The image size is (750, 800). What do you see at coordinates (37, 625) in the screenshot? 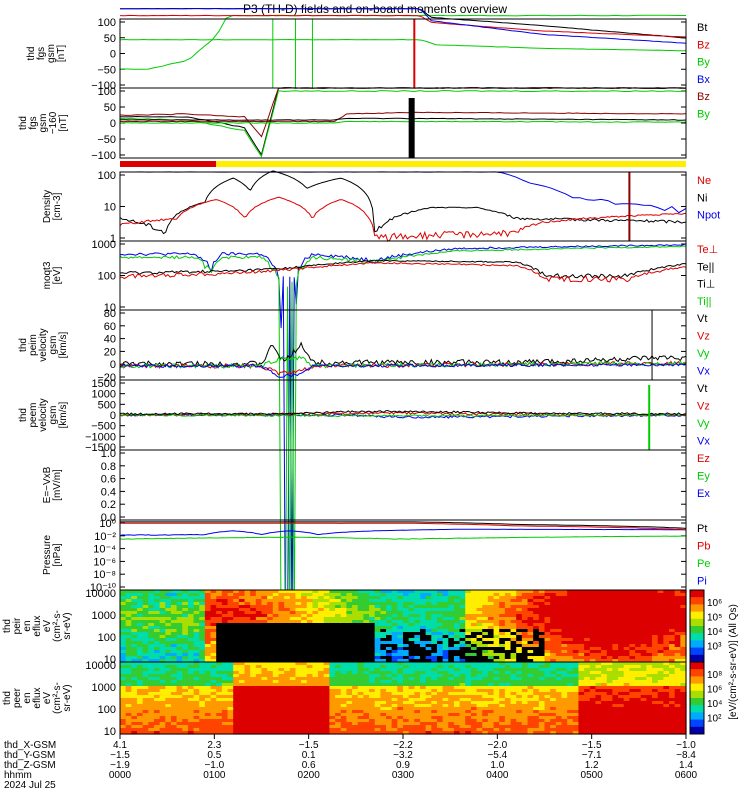
I see `y-label-line: eflux` at bounding box center [37, 625].